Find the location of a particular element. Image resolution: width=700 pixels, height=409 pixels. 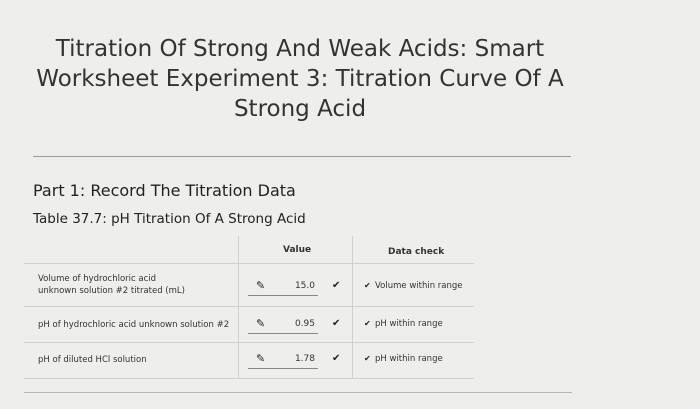

section-heading: Part 1: Record The Titration Data is located at coordinates (164, 190).